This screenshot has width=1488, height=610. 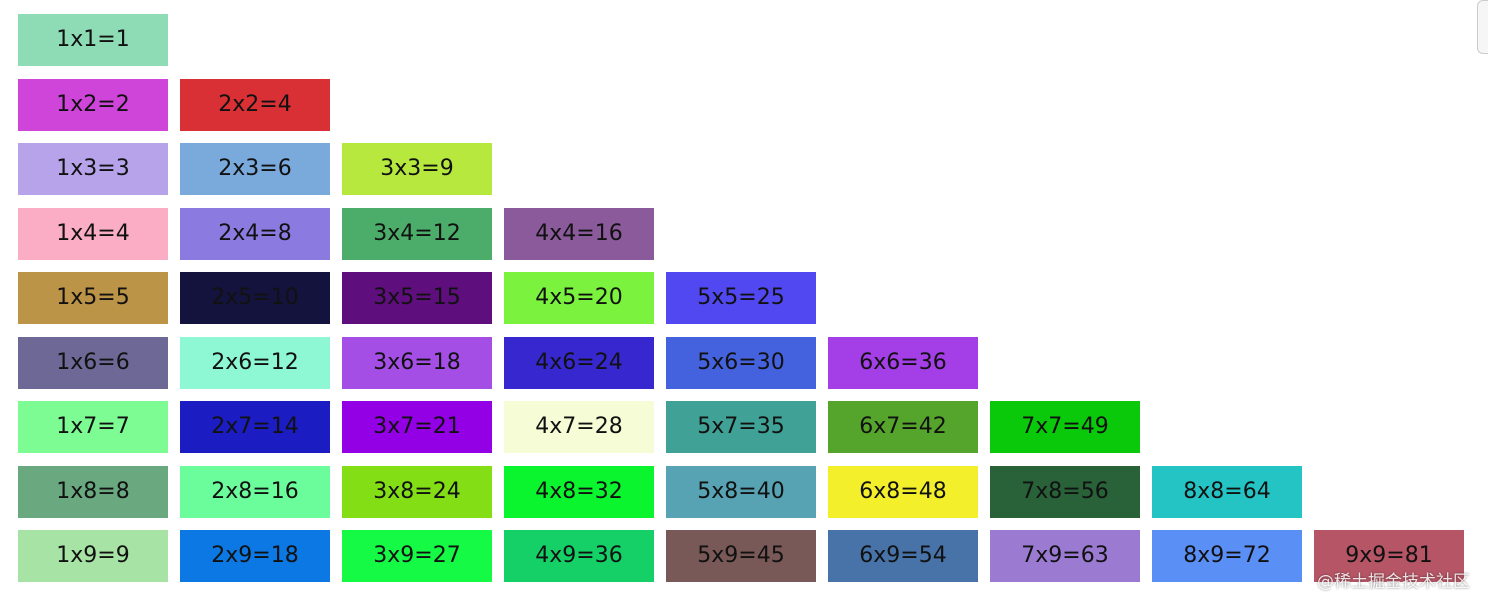 I want to click on product-cell: 5x9=45, so click(x=741, y=556).